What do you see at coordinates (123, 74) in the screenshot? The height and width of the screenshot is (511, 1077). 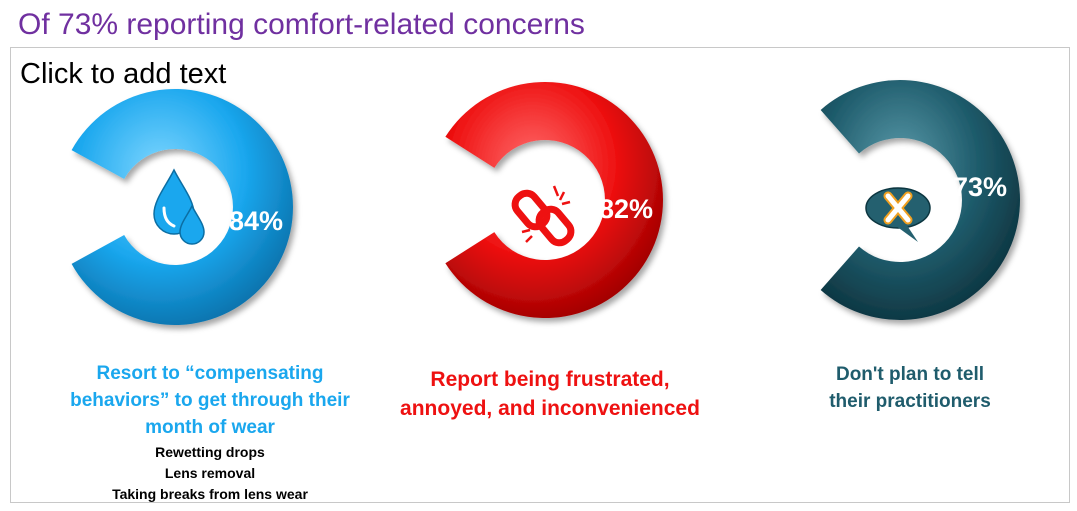 I see `click-to-add-text-placeholder: Click to add text` at bounding box center [123, 74].